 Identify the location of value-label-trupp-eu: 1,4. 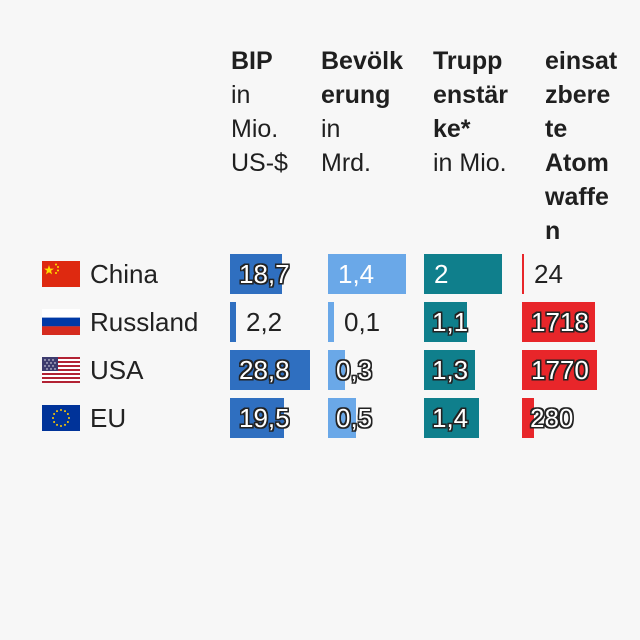
(450, 418).